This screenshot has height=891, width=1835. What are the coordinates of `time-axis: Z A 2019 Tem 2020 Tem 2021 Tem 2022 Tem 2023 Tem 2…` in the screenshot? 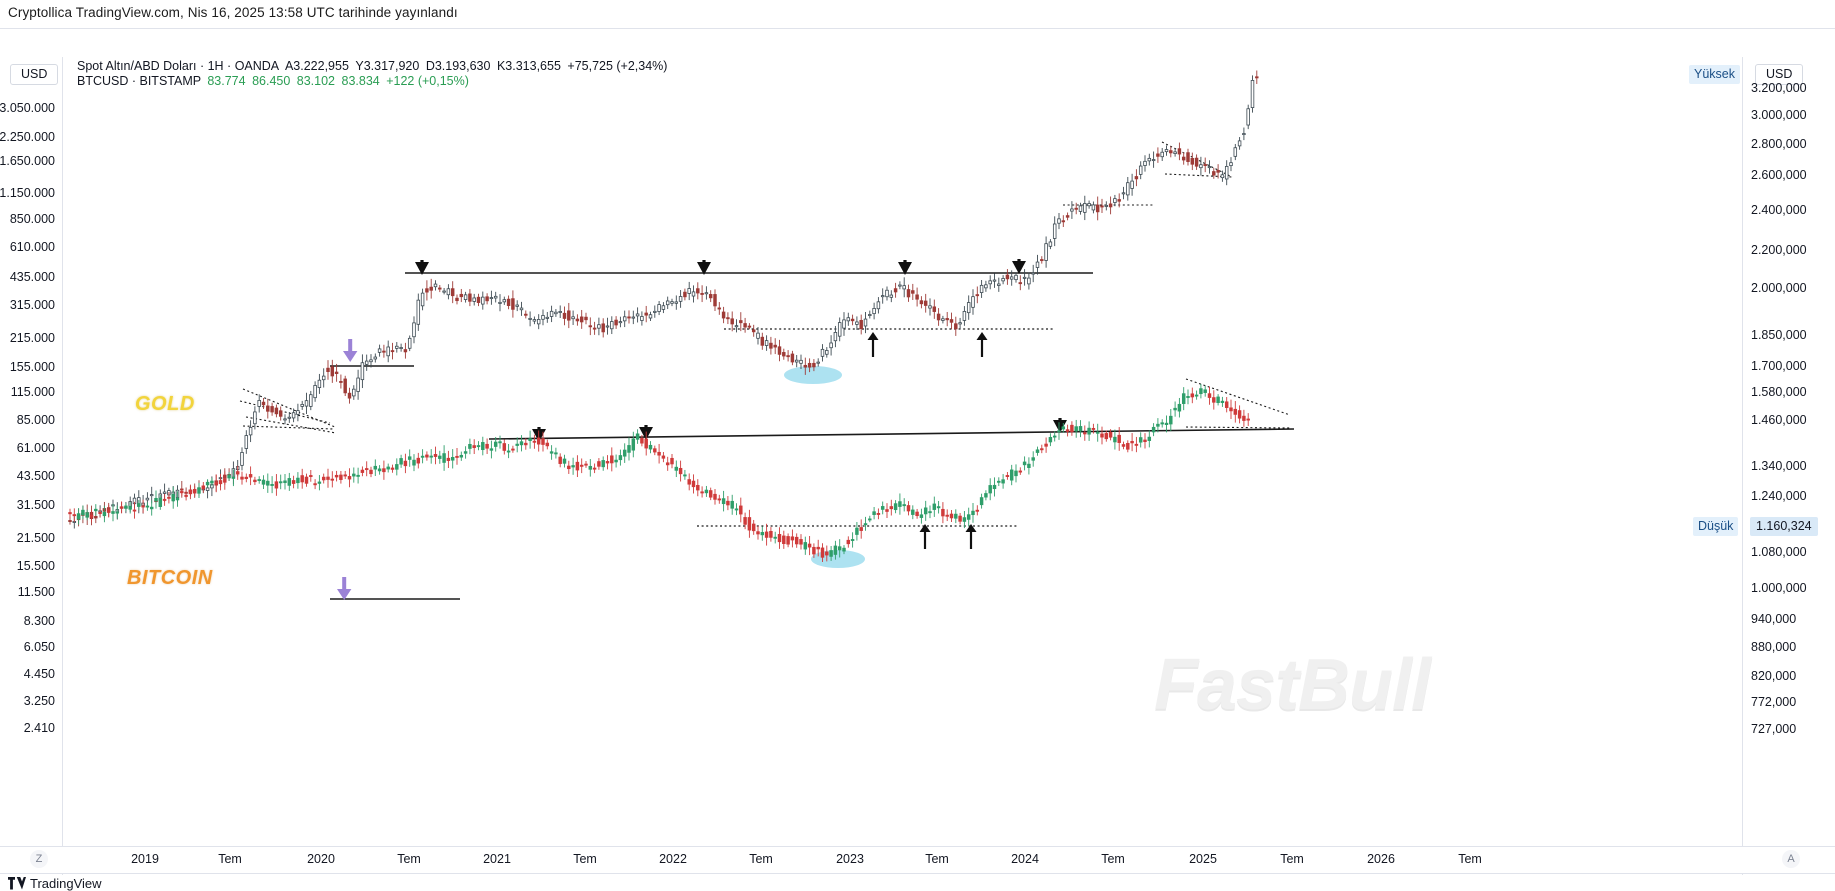 It's located at (917, 860).